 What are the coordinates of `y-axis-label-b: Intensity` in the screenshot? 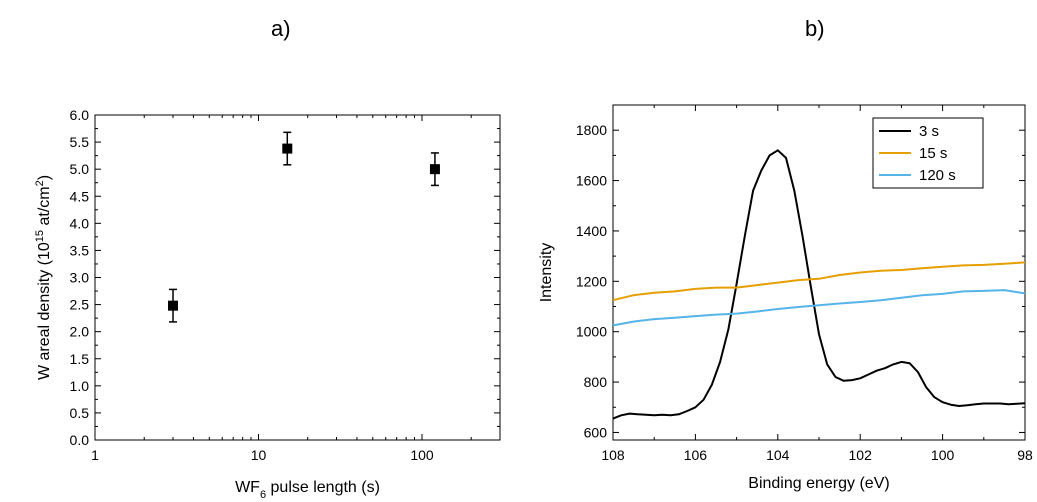 It's located at (546, 273).